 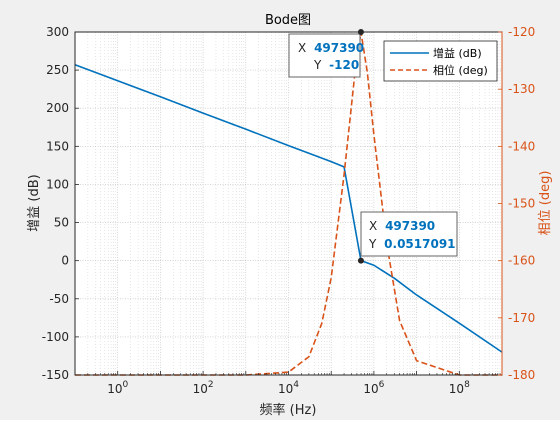 What do you see at coordinates (288, 388) in the screenshot?
I see `x-tick-label: 10⁴` at bounding box center [288, 388].